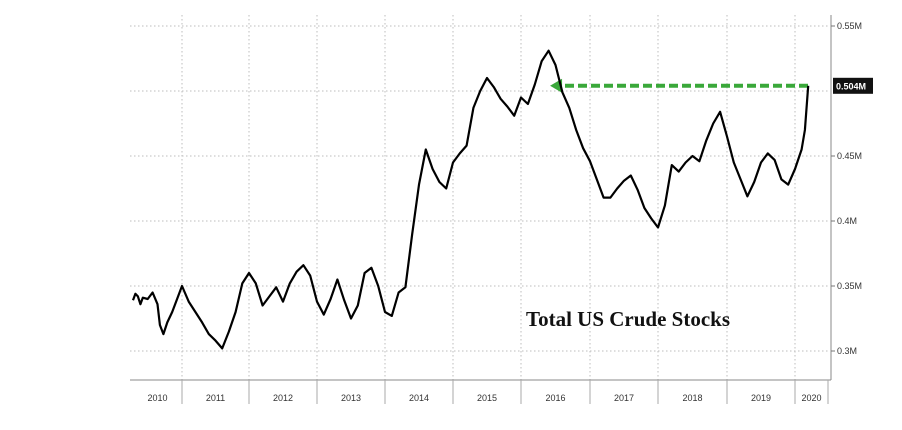 This screenshot has height=430, width=902. What do you see at coordinates (811, 398) in the screenshot?
I see `x-tick-label: 2020` at bounding box center [811, 398].